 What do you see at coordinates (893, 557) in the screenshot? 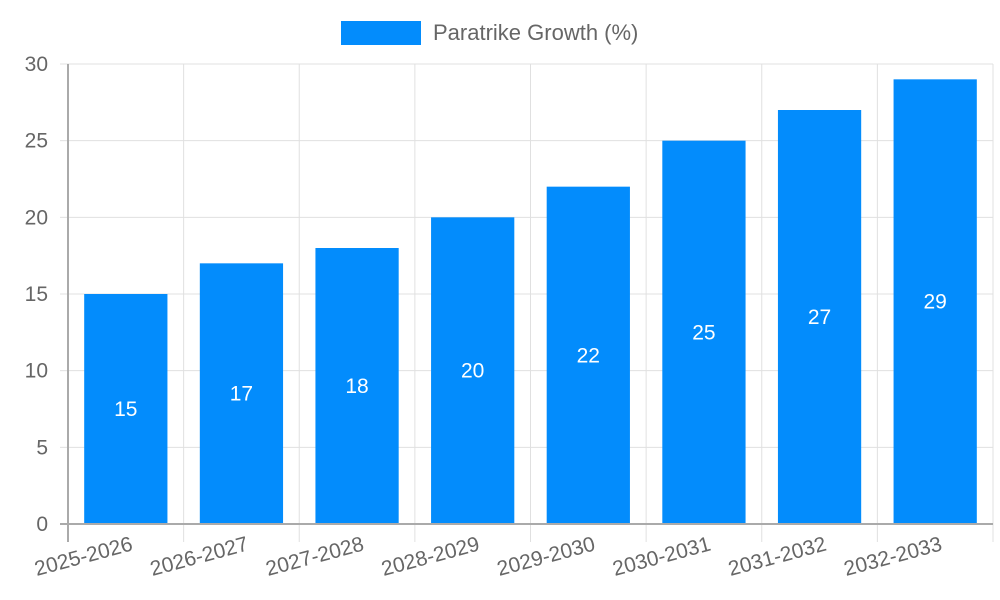
I see `x-tick-label: 2032-2033` at bounding box center [893, 557].